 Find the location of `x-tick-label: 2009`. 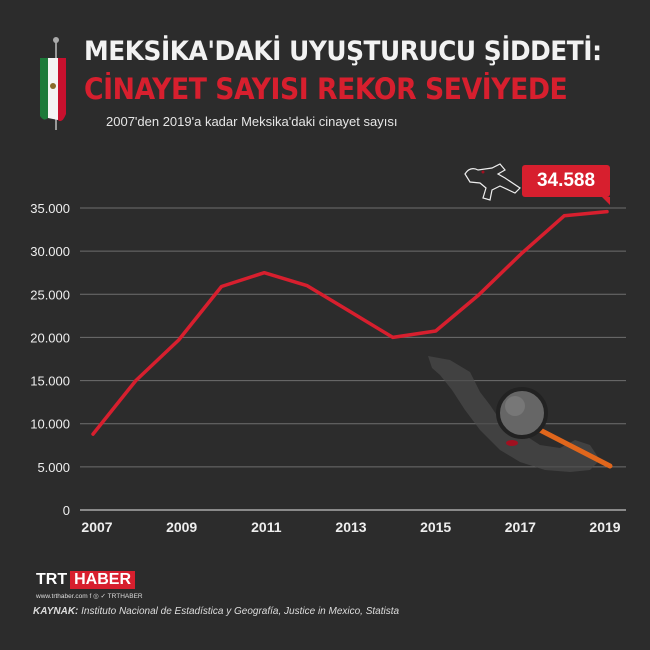

x-tick-label: 2009 is located at coordinates (181, 527).